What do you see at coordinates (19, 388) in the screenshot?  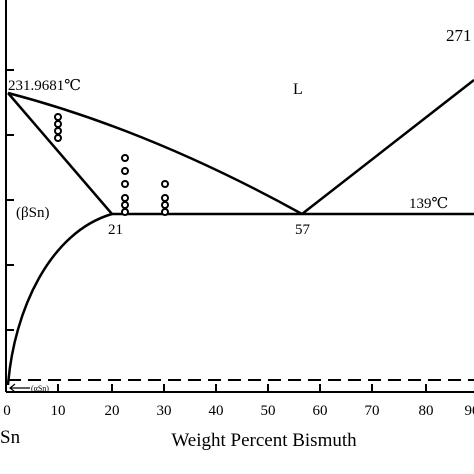 I see `alpha-sn-arrow` at bounding box center [19, 388].